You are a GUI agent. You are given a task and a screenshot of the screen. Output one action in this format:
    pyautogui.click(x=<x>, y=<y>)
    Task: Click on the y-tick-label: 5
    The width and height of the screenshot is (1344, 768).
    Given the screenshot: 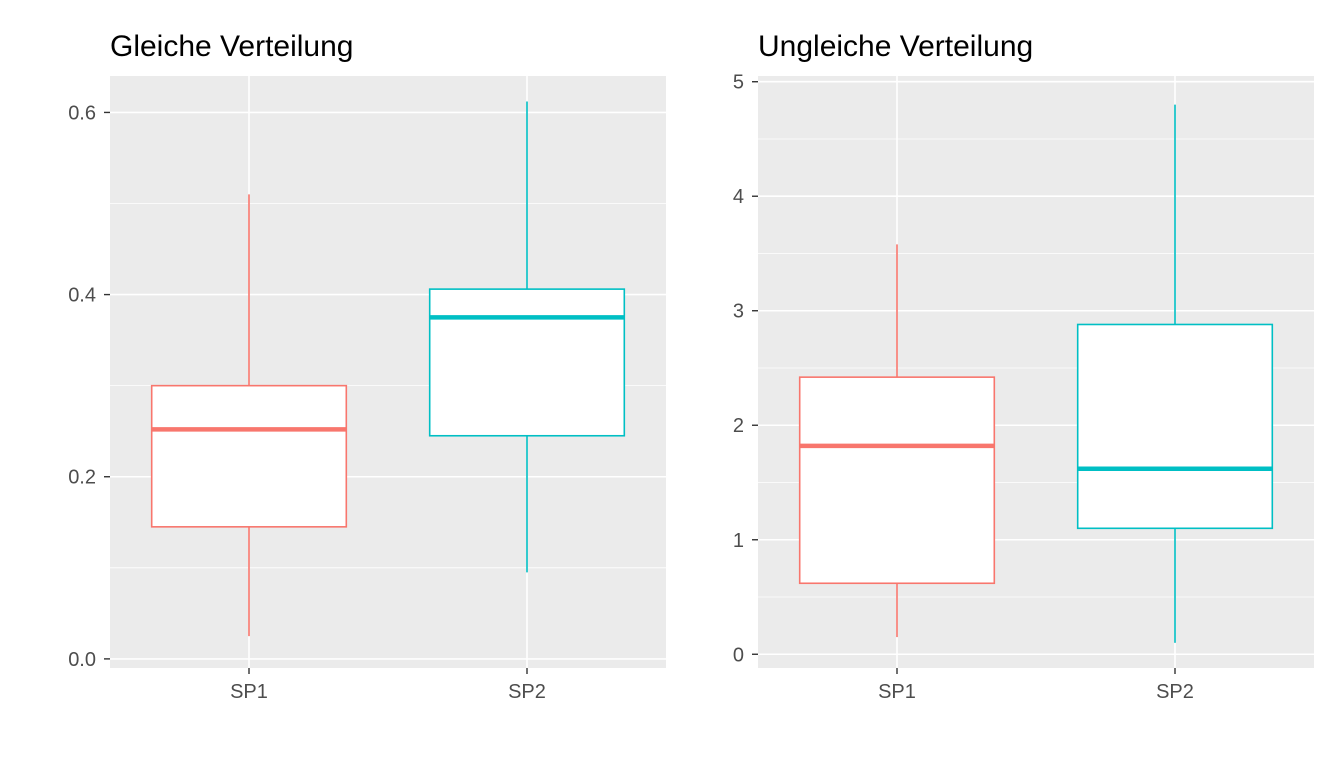 What is the action you would take?
    pyautogui.click(x=738, y=83)
    